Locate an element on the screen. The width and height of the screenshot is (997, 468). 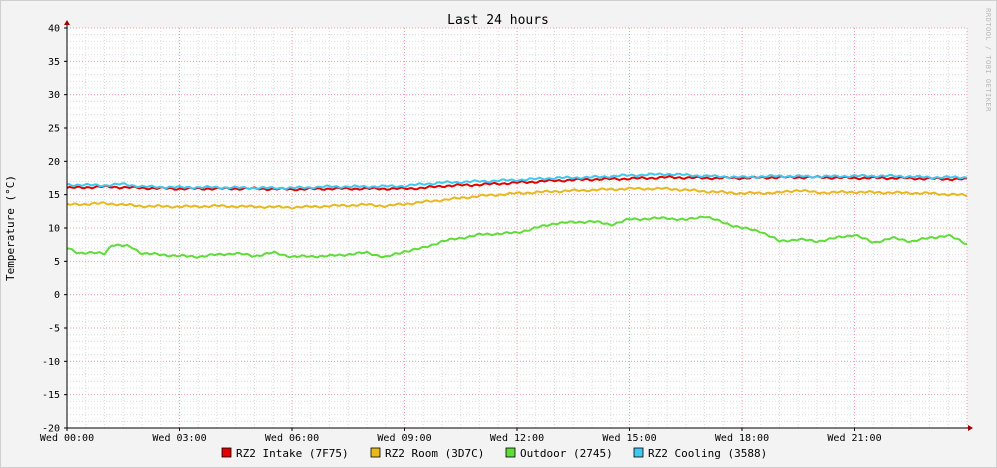
y-axis-arrow is located at coordinates (67, 22).